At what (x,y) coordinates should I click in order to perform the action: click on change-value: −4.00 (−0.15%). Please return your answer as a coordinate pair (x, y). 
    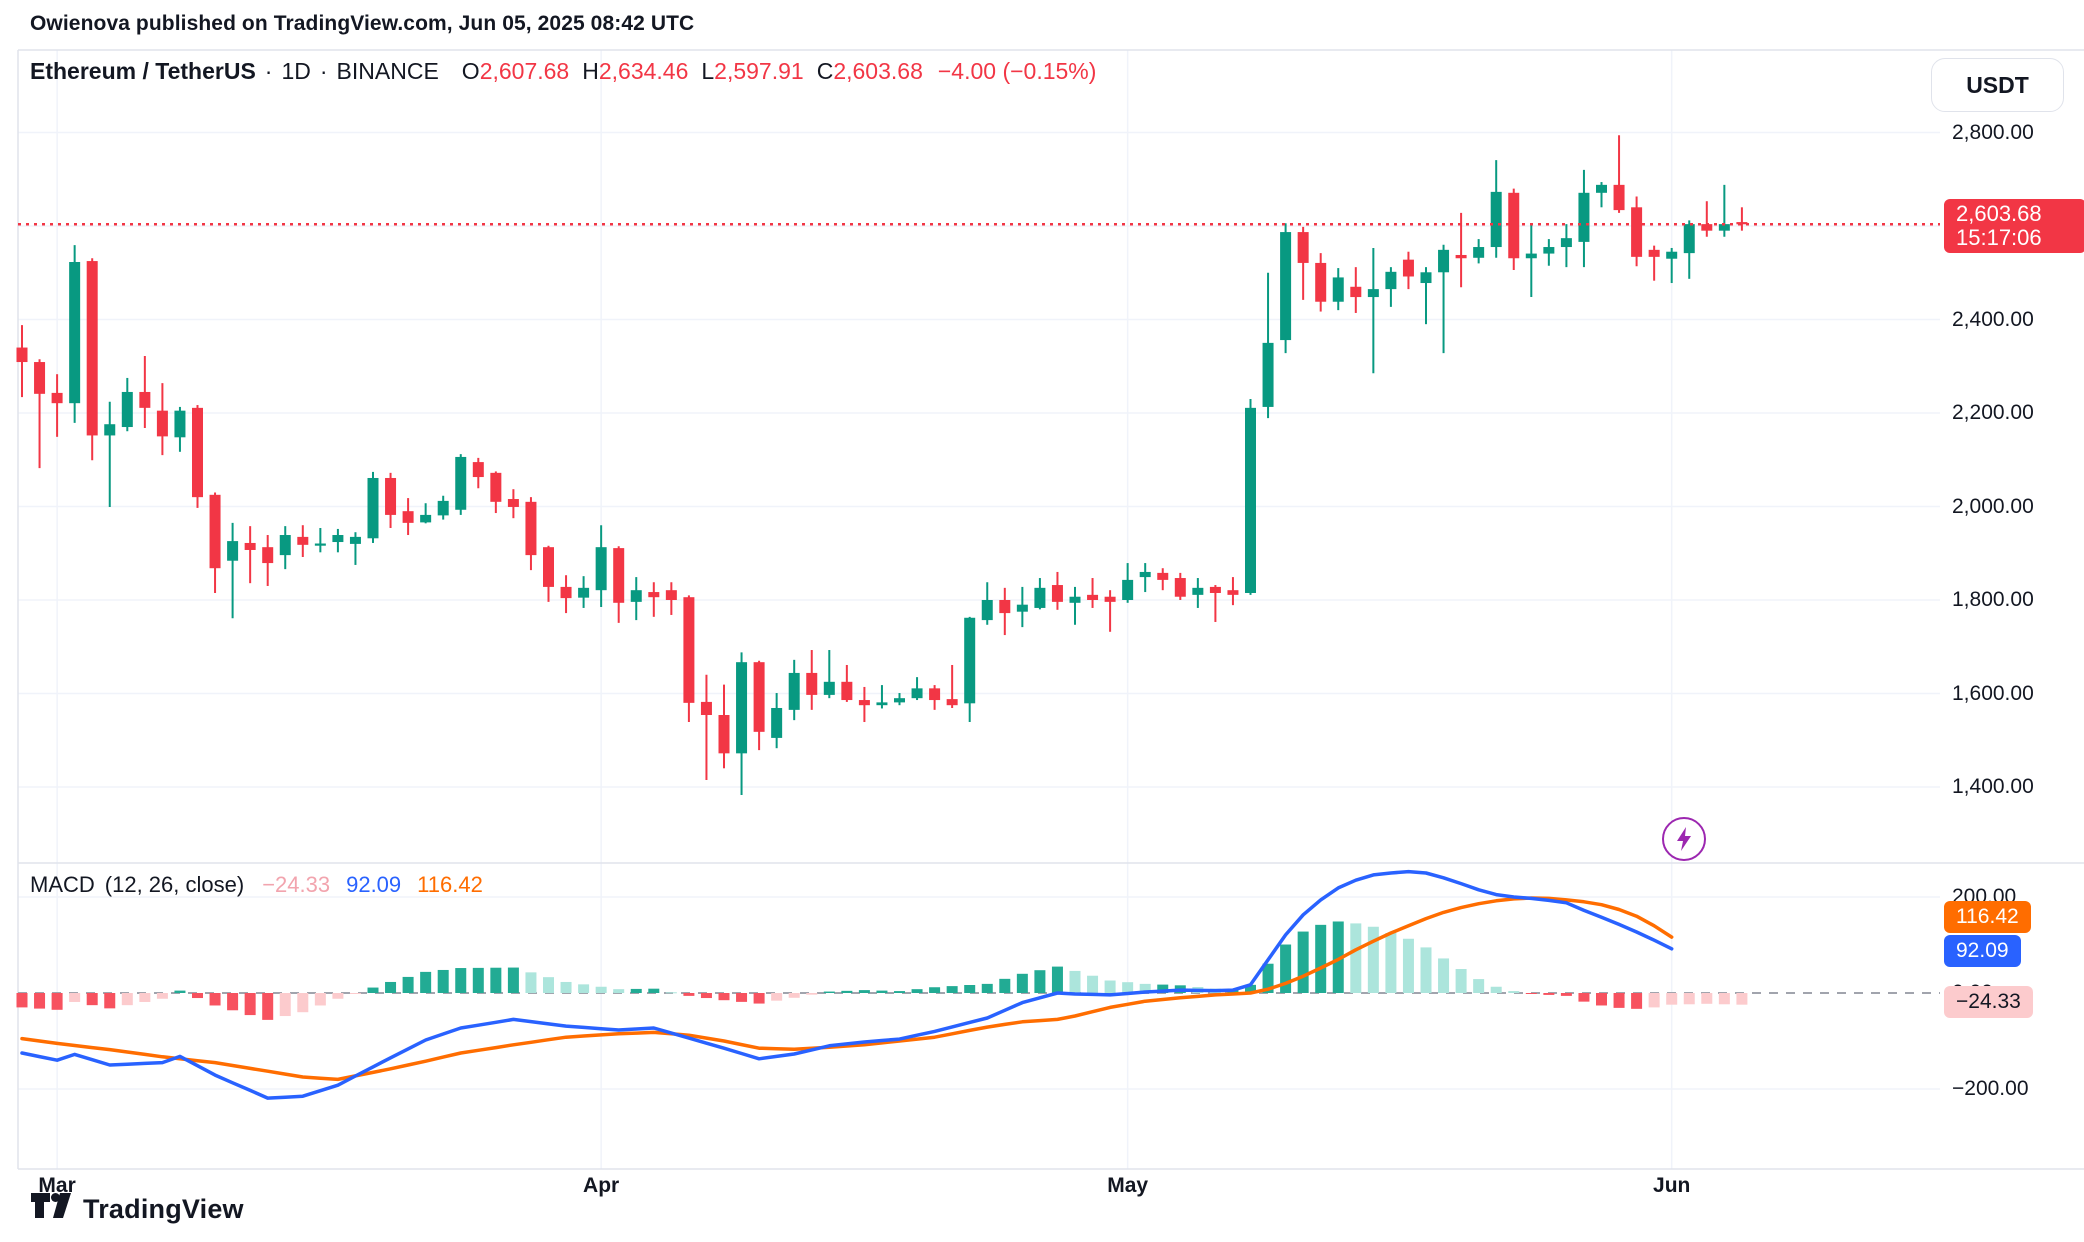
    Looking at the image, I should click on (1017, 71).